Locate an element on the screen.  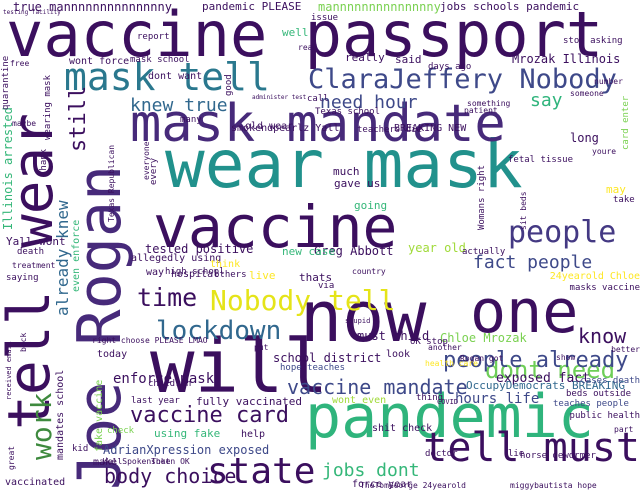
word-allegedly-using: allegedly using is located at coordinates (176, 258).